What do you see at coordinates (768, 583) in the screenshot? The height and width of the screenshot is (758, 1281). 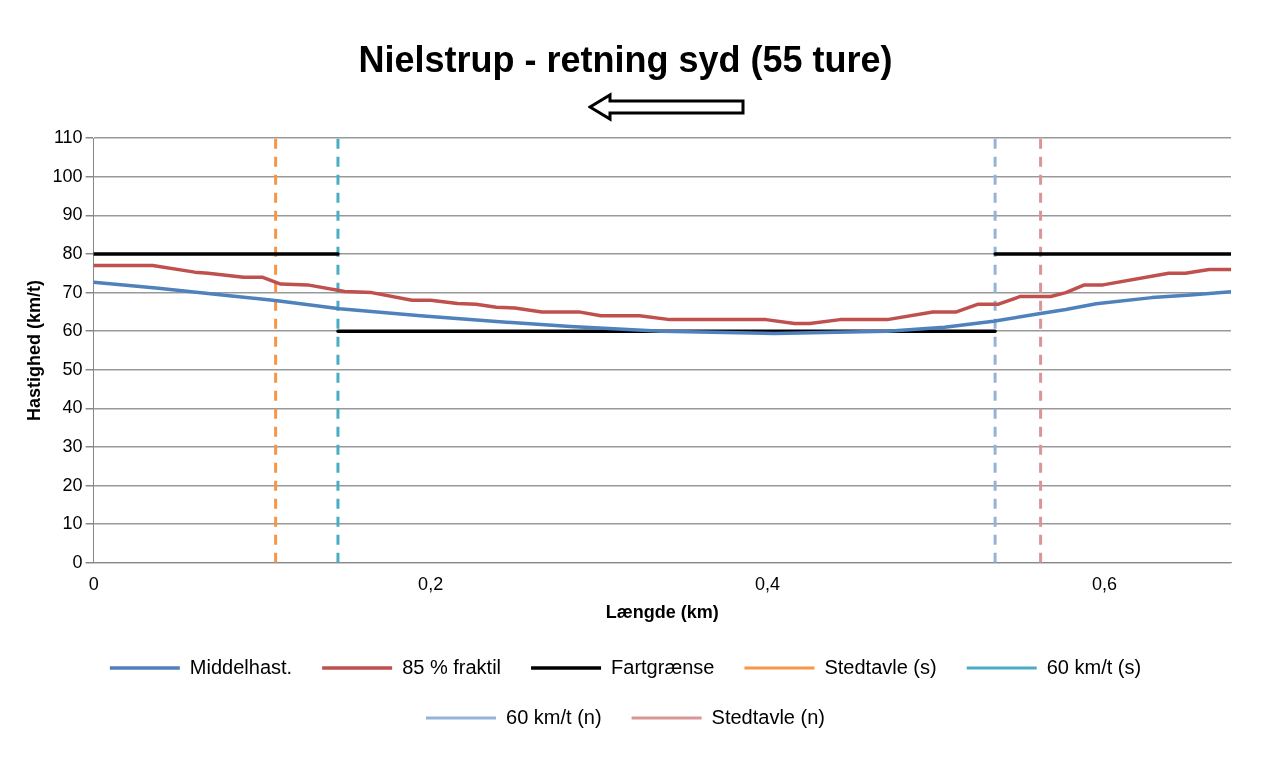 I see `x-tick-label: 0,4` at bounding box center [768, 583].